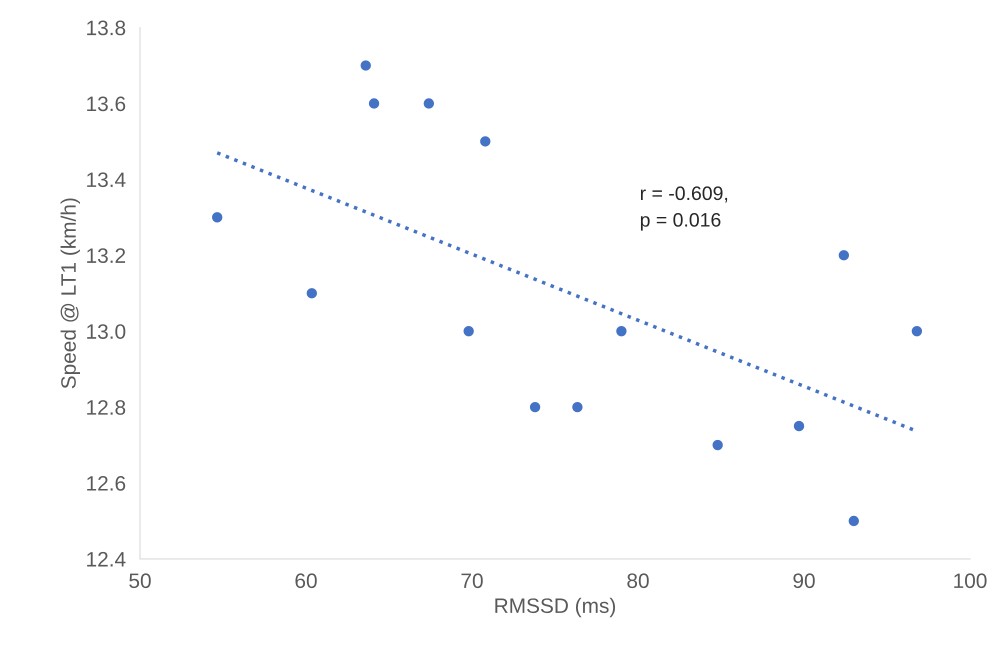 This screenshot has height=656, width=1000. Describe the element at coordinates (106, 331) in the screenshot. I see `y-tick-label: 13.0` at that location.